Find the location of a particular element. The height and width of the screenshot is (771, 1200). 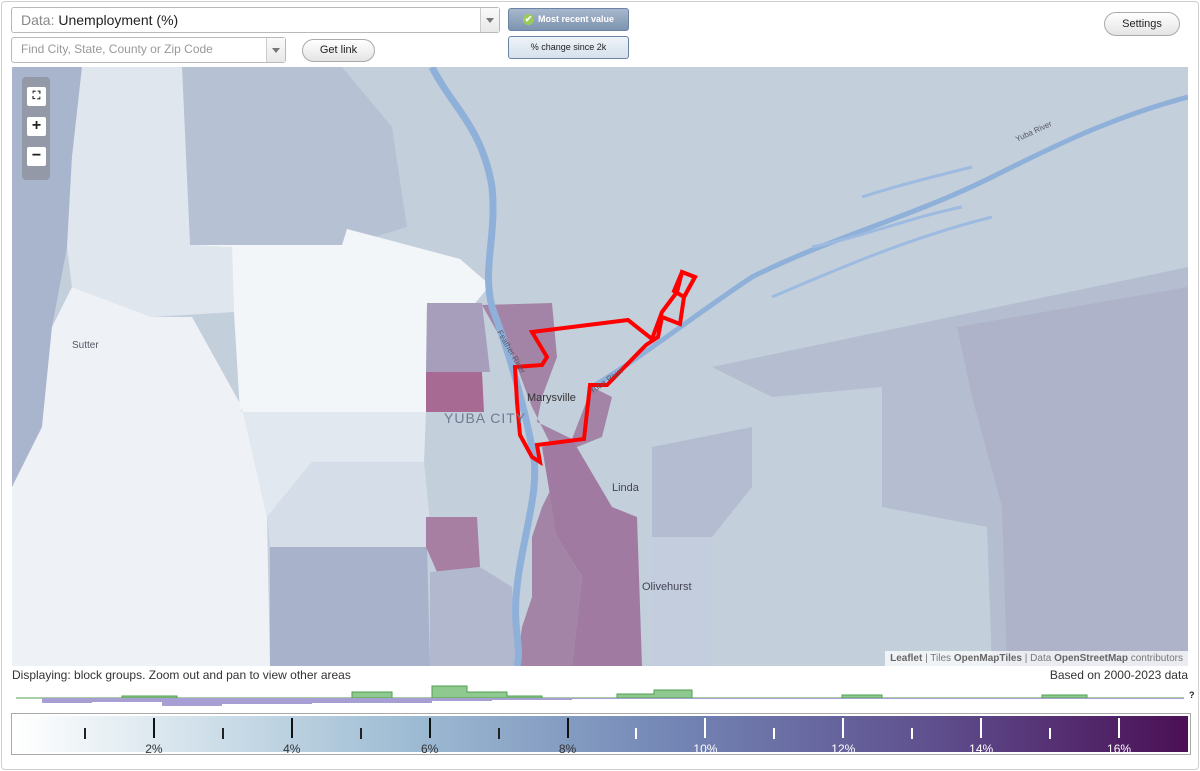

color-scale-legend: 2% 4% 6% 8% 10% 12% 14% 16% is located at coordinates (601, 734).